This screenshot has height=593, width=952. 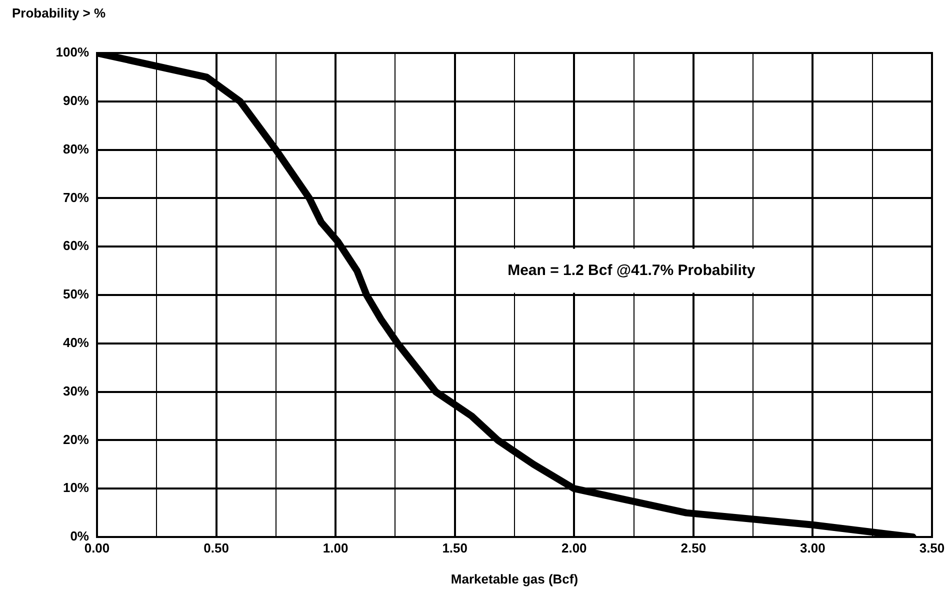 I want to click on x-tick-label: 2.00, so click(x=574, y=548).